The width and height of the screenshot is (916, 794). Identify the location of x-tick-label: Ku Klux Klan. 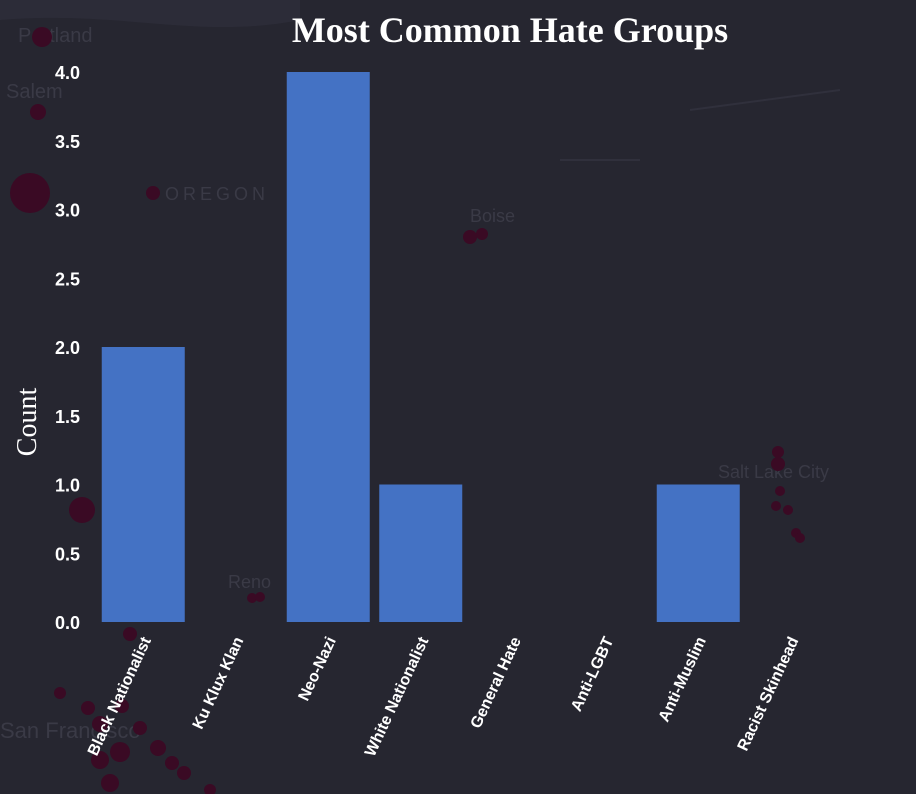
(218, 683).